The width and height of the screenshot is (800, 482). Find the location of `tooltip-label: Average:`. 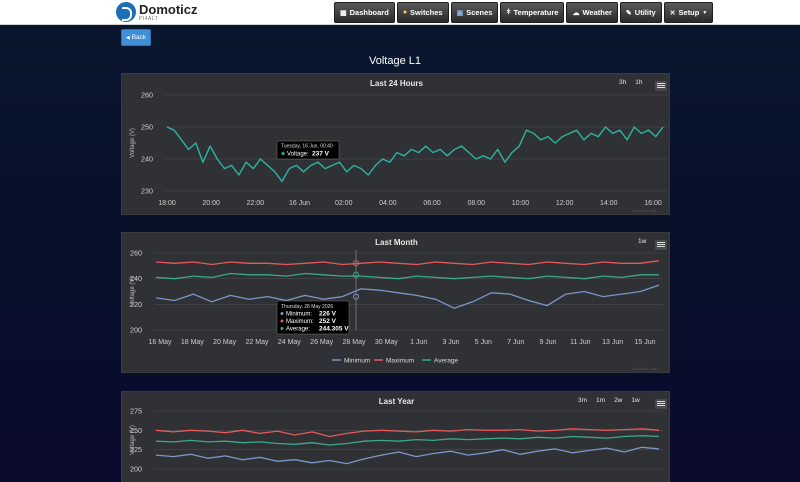

tooltip-label: Average: is located at coordinates (298, 330).